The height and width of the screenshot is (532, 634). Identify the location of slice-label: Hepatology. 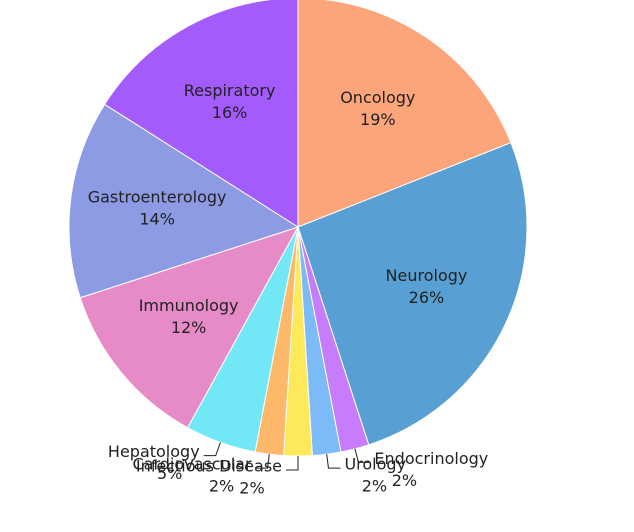
(154, 451).